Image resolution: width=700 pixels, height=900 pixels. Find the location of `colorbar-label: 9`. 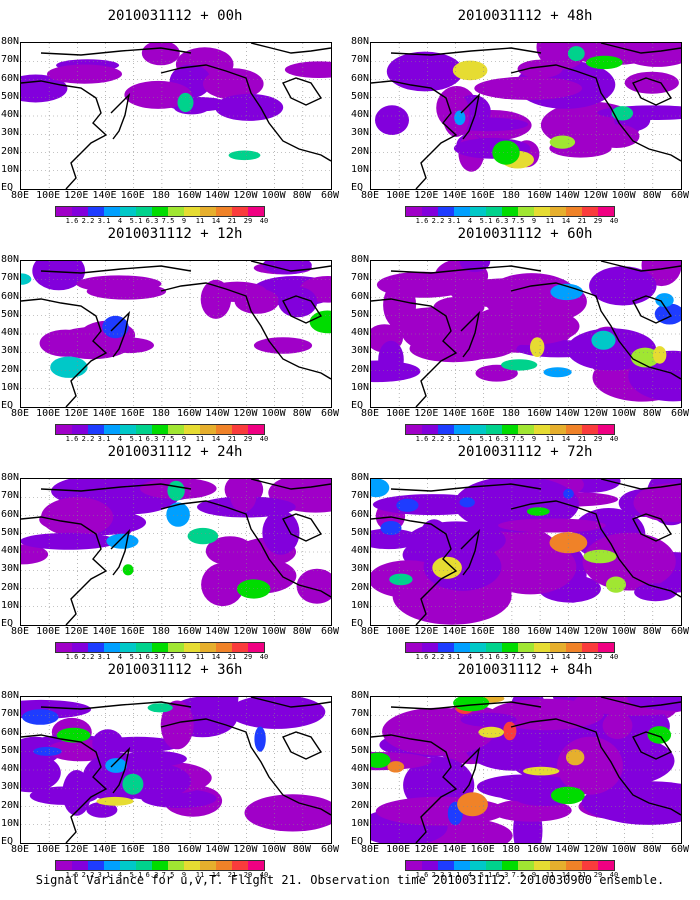

colorbar-label: 9 is located at coordinates (534, 221).